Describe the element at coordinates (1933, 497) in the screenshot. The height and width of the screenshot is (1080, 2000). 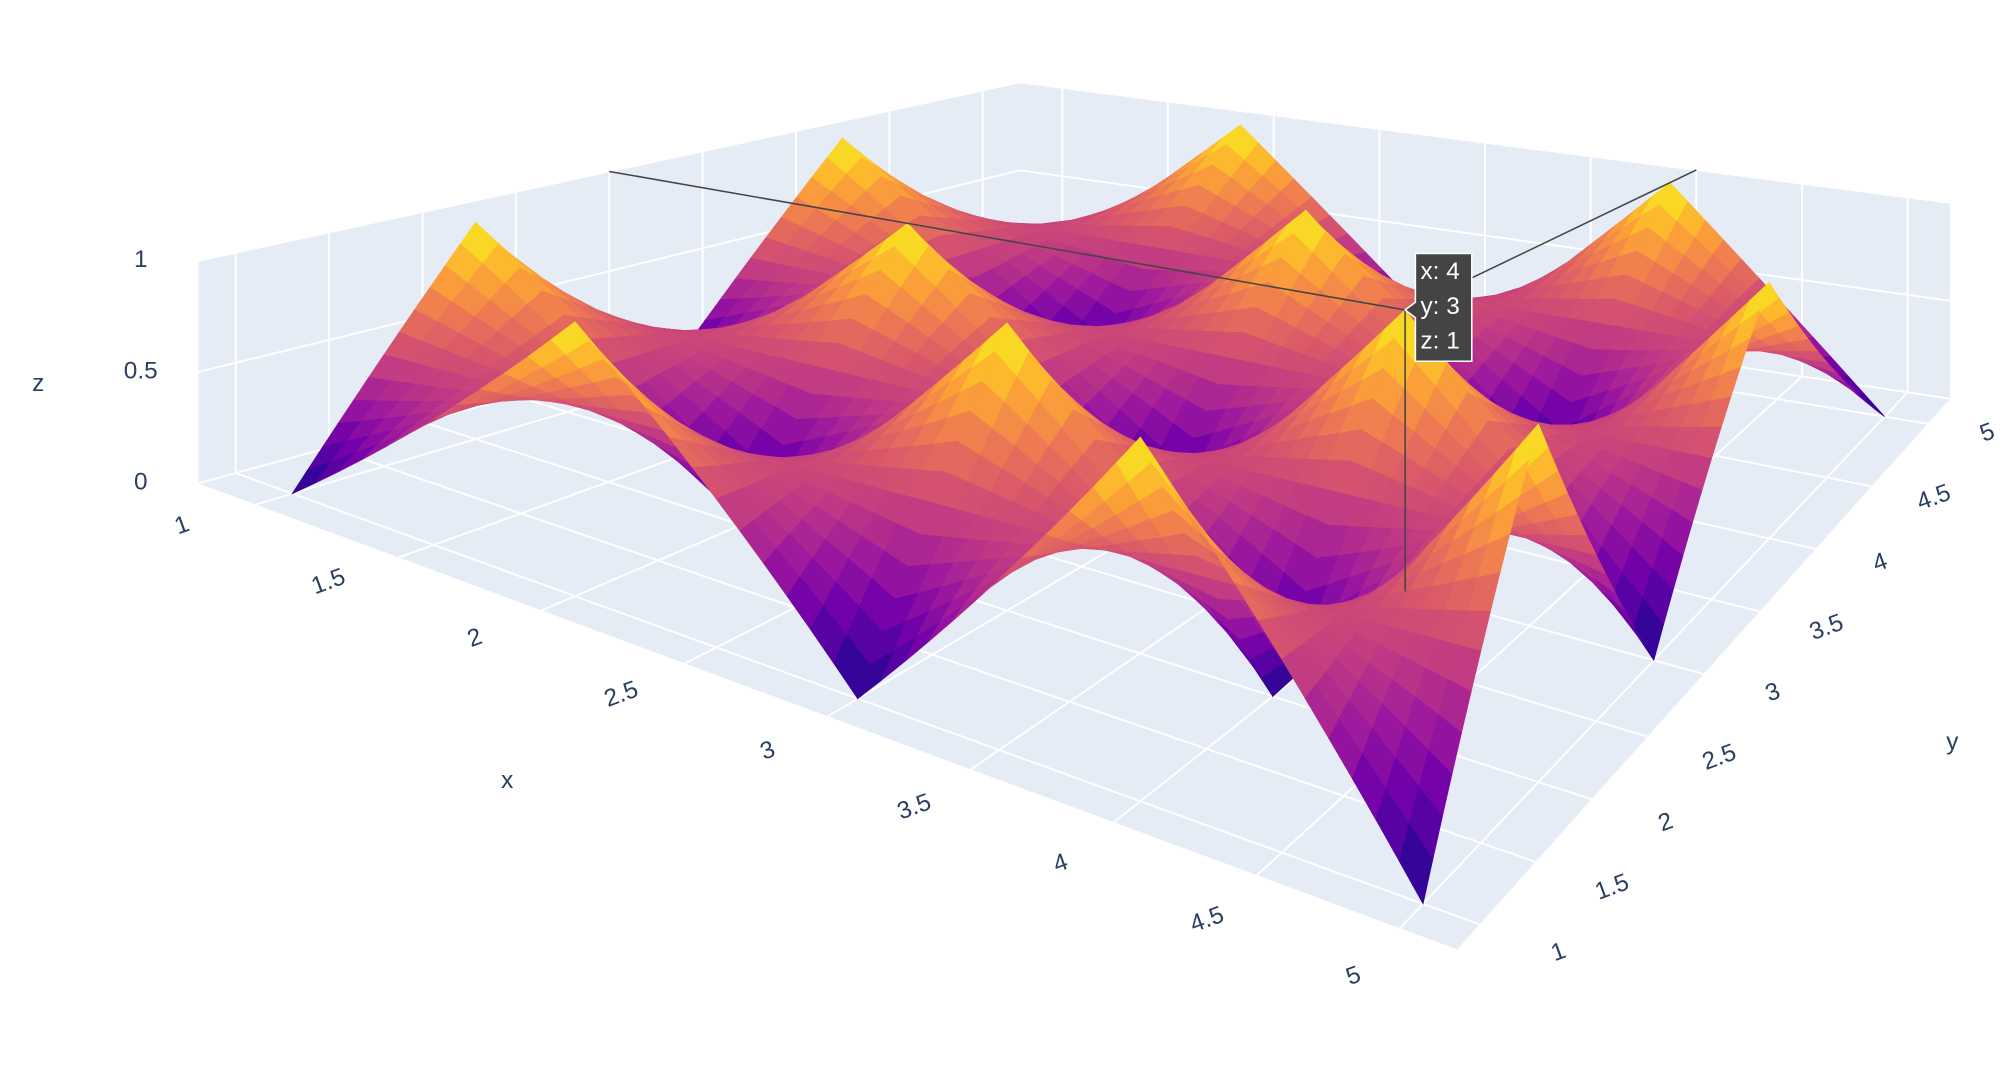
I see `y-tick-label: 4.5` at that location.